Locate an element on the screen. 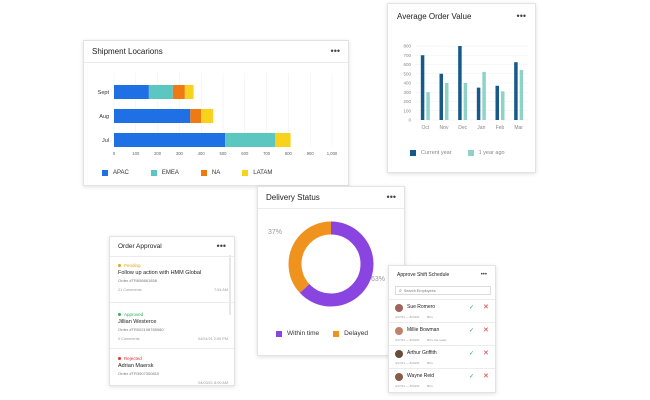 The width and height of the screenshot is (650, 400). delivery-status-card: Delivery Status ••• Within time Delayed is located at coordinates (331, 271).